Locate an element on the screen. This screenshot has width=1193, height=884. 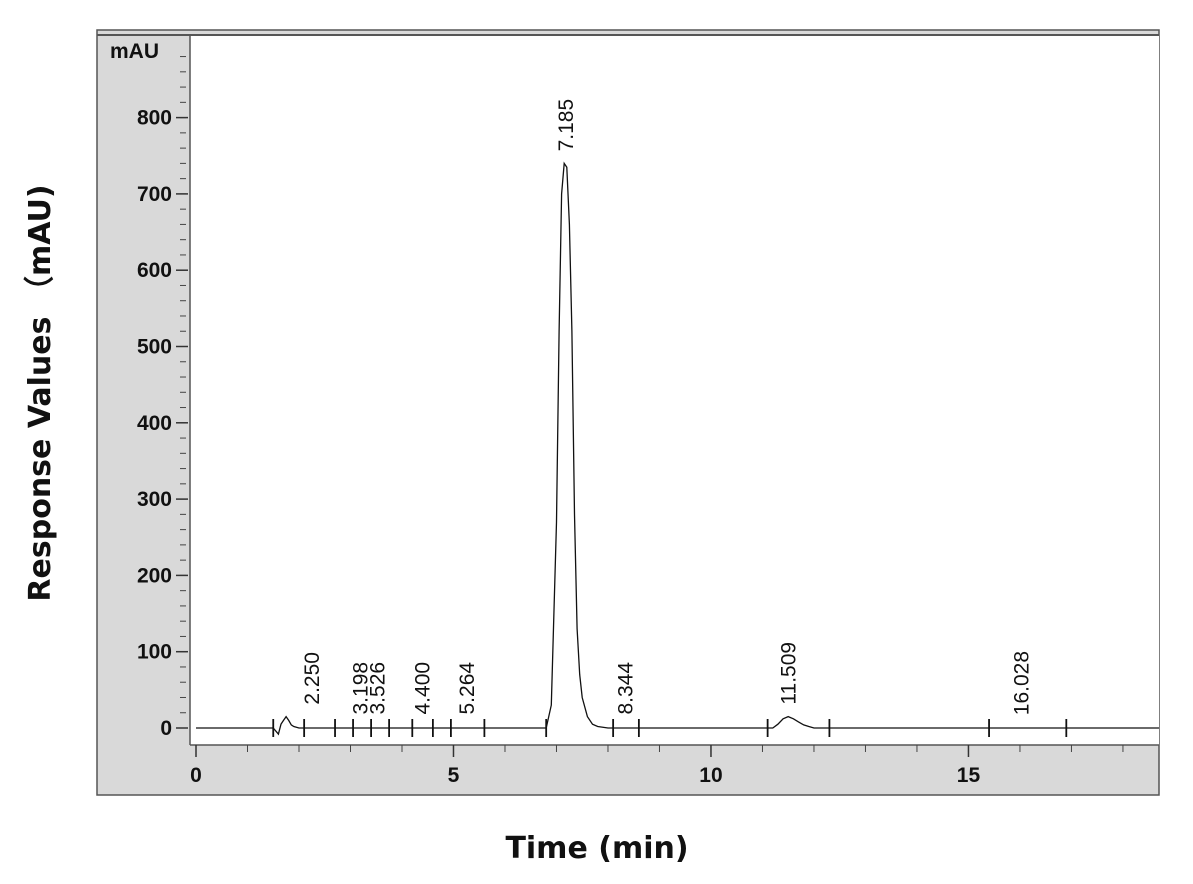
x-axis-title: Time (min) is located at coordinates (596, 848).